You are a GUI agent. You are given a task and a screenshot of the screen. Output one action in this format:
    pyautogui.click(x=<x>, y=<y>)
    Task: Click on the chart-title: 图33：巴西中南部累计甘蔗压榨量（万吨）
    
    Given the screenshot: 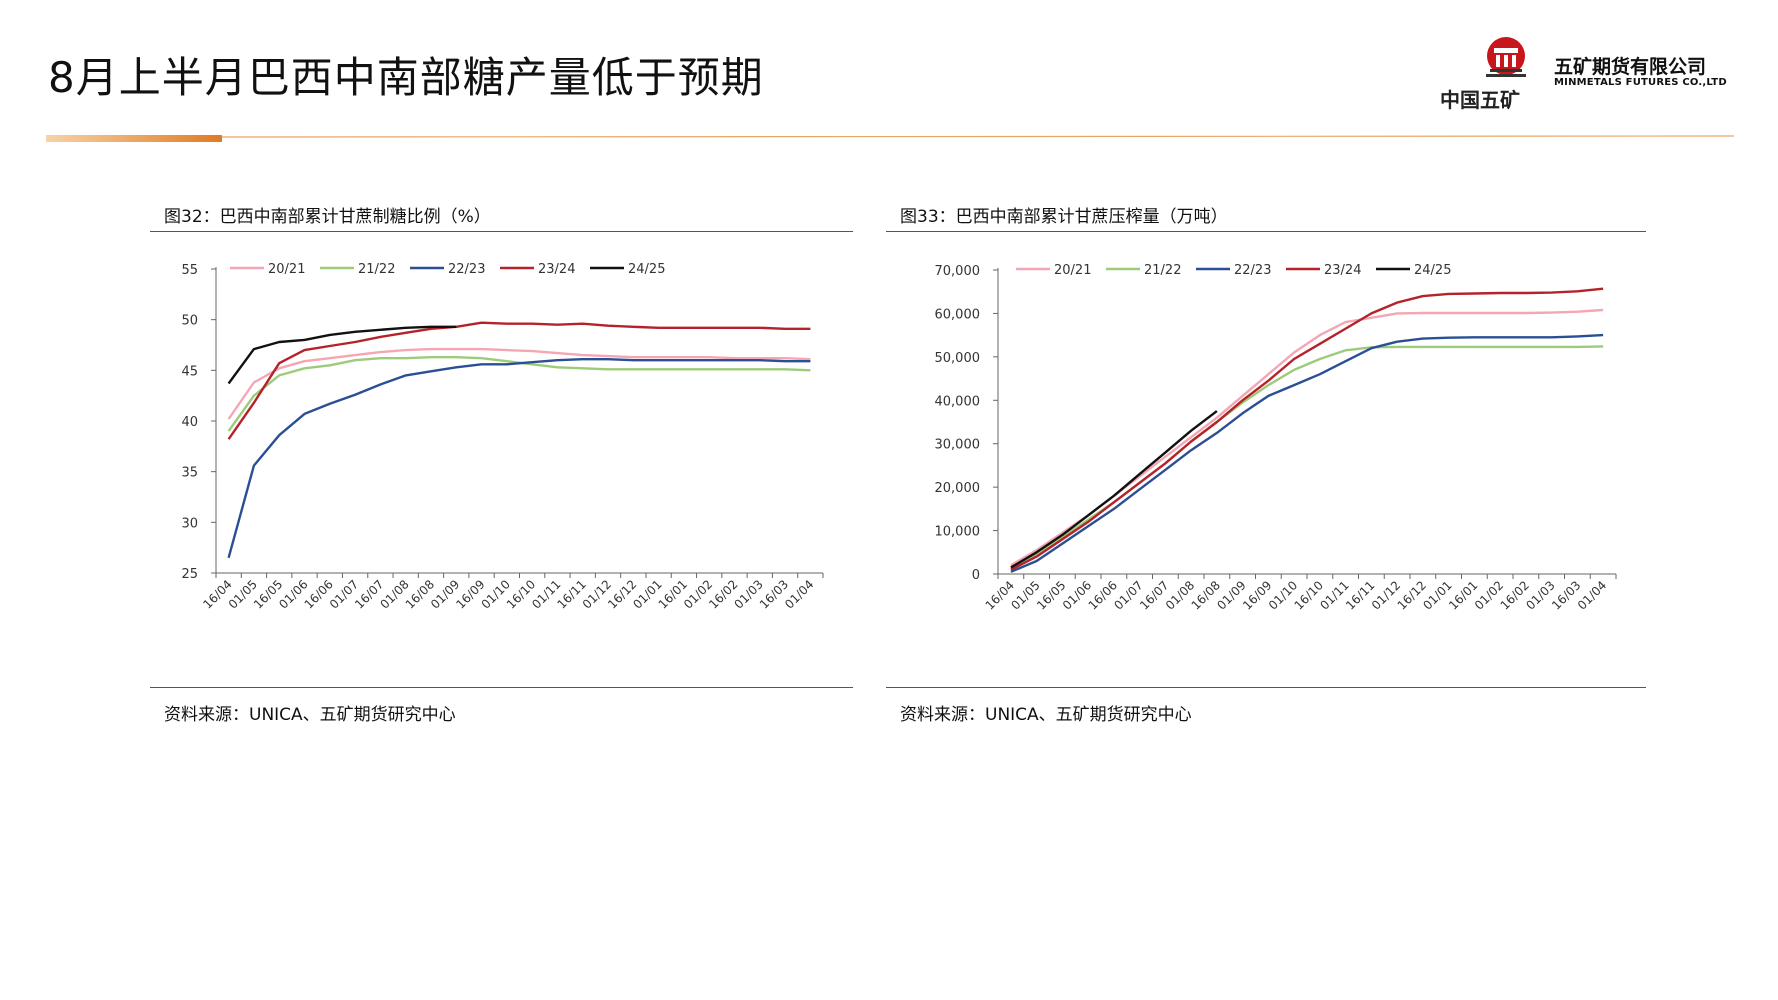 What is the action you would take?
    pyautogui.click(x=1064, y=217)
    